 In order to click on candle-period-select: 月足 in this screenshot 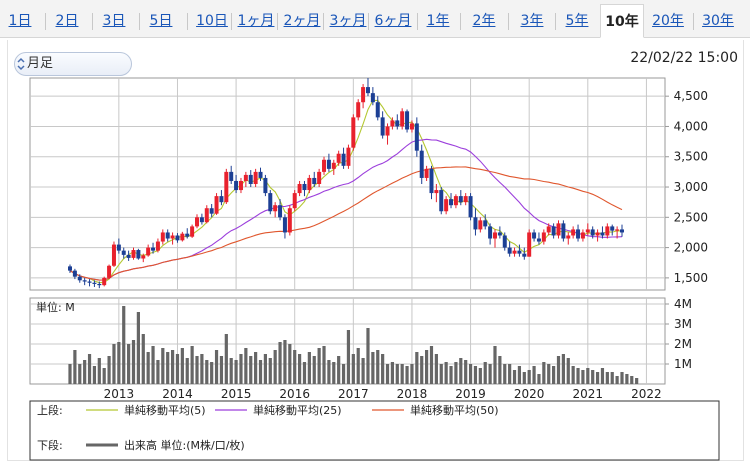, I will do `click(73, 64)`.